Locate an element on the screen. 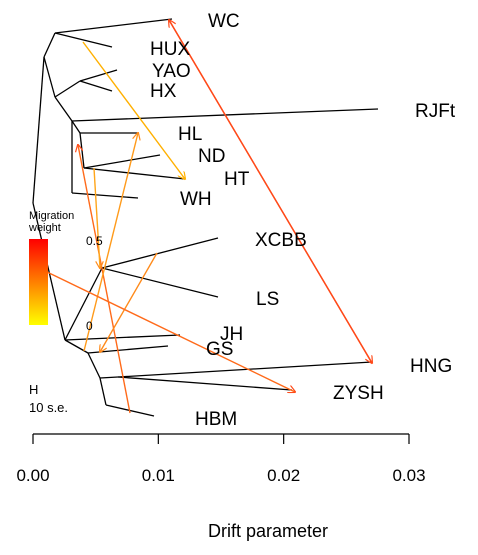  label-hl: HL is located at coordinates (190, 134).